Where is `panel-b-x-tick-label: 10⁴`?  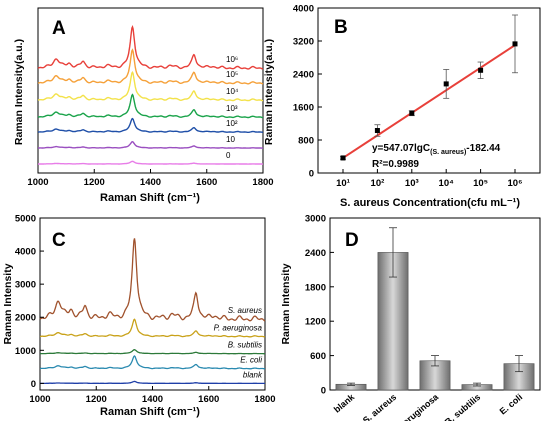 panel-b-x-tick-label: 10⁴ is located at coordinates (447, 183).